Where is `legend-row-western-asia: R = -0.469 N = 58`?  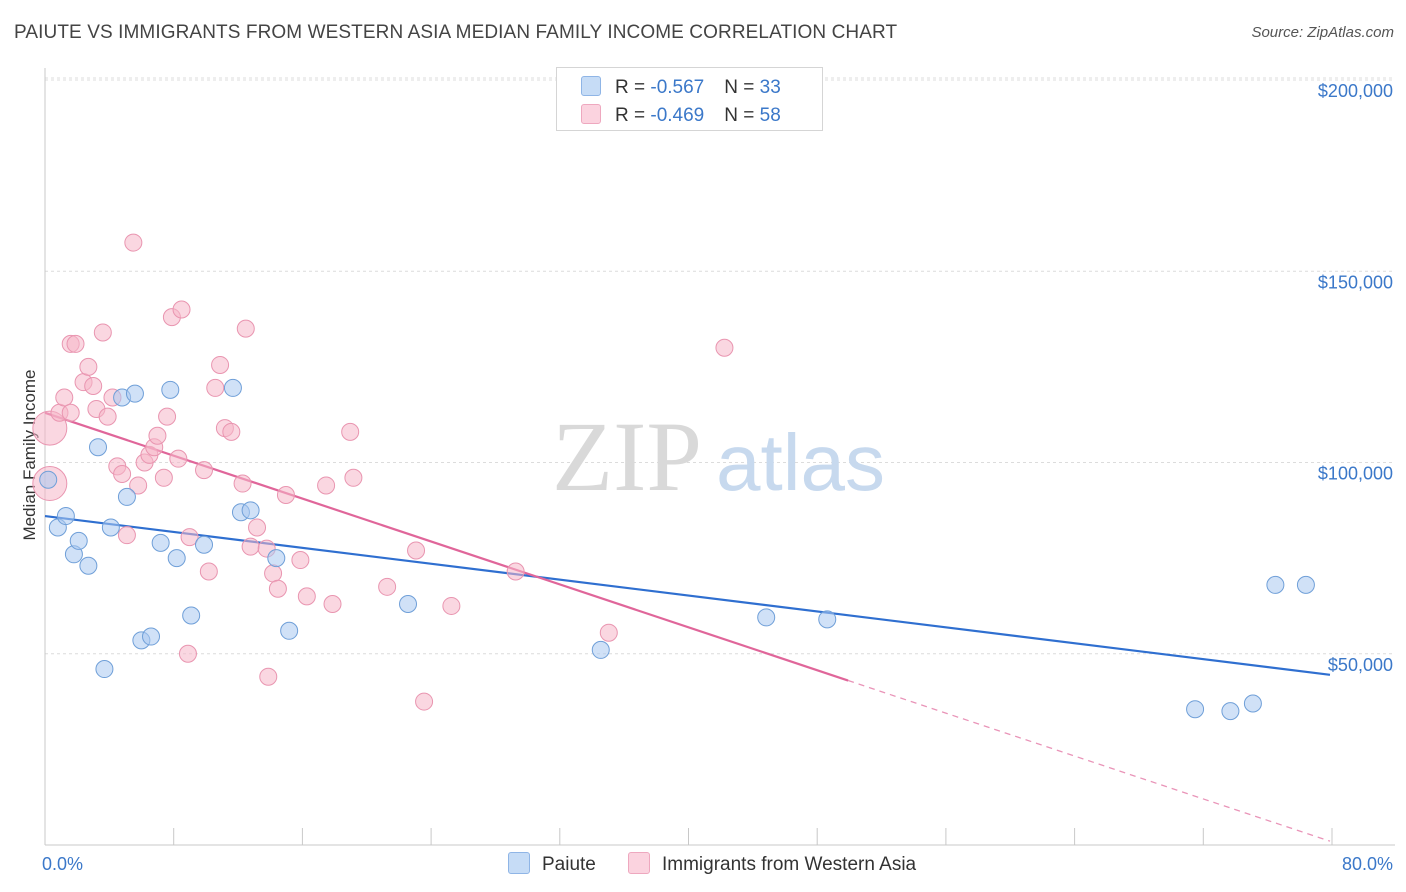 legend-row-western-asia: R = -0.469 N = 58 is located at coordinates (681, 115).